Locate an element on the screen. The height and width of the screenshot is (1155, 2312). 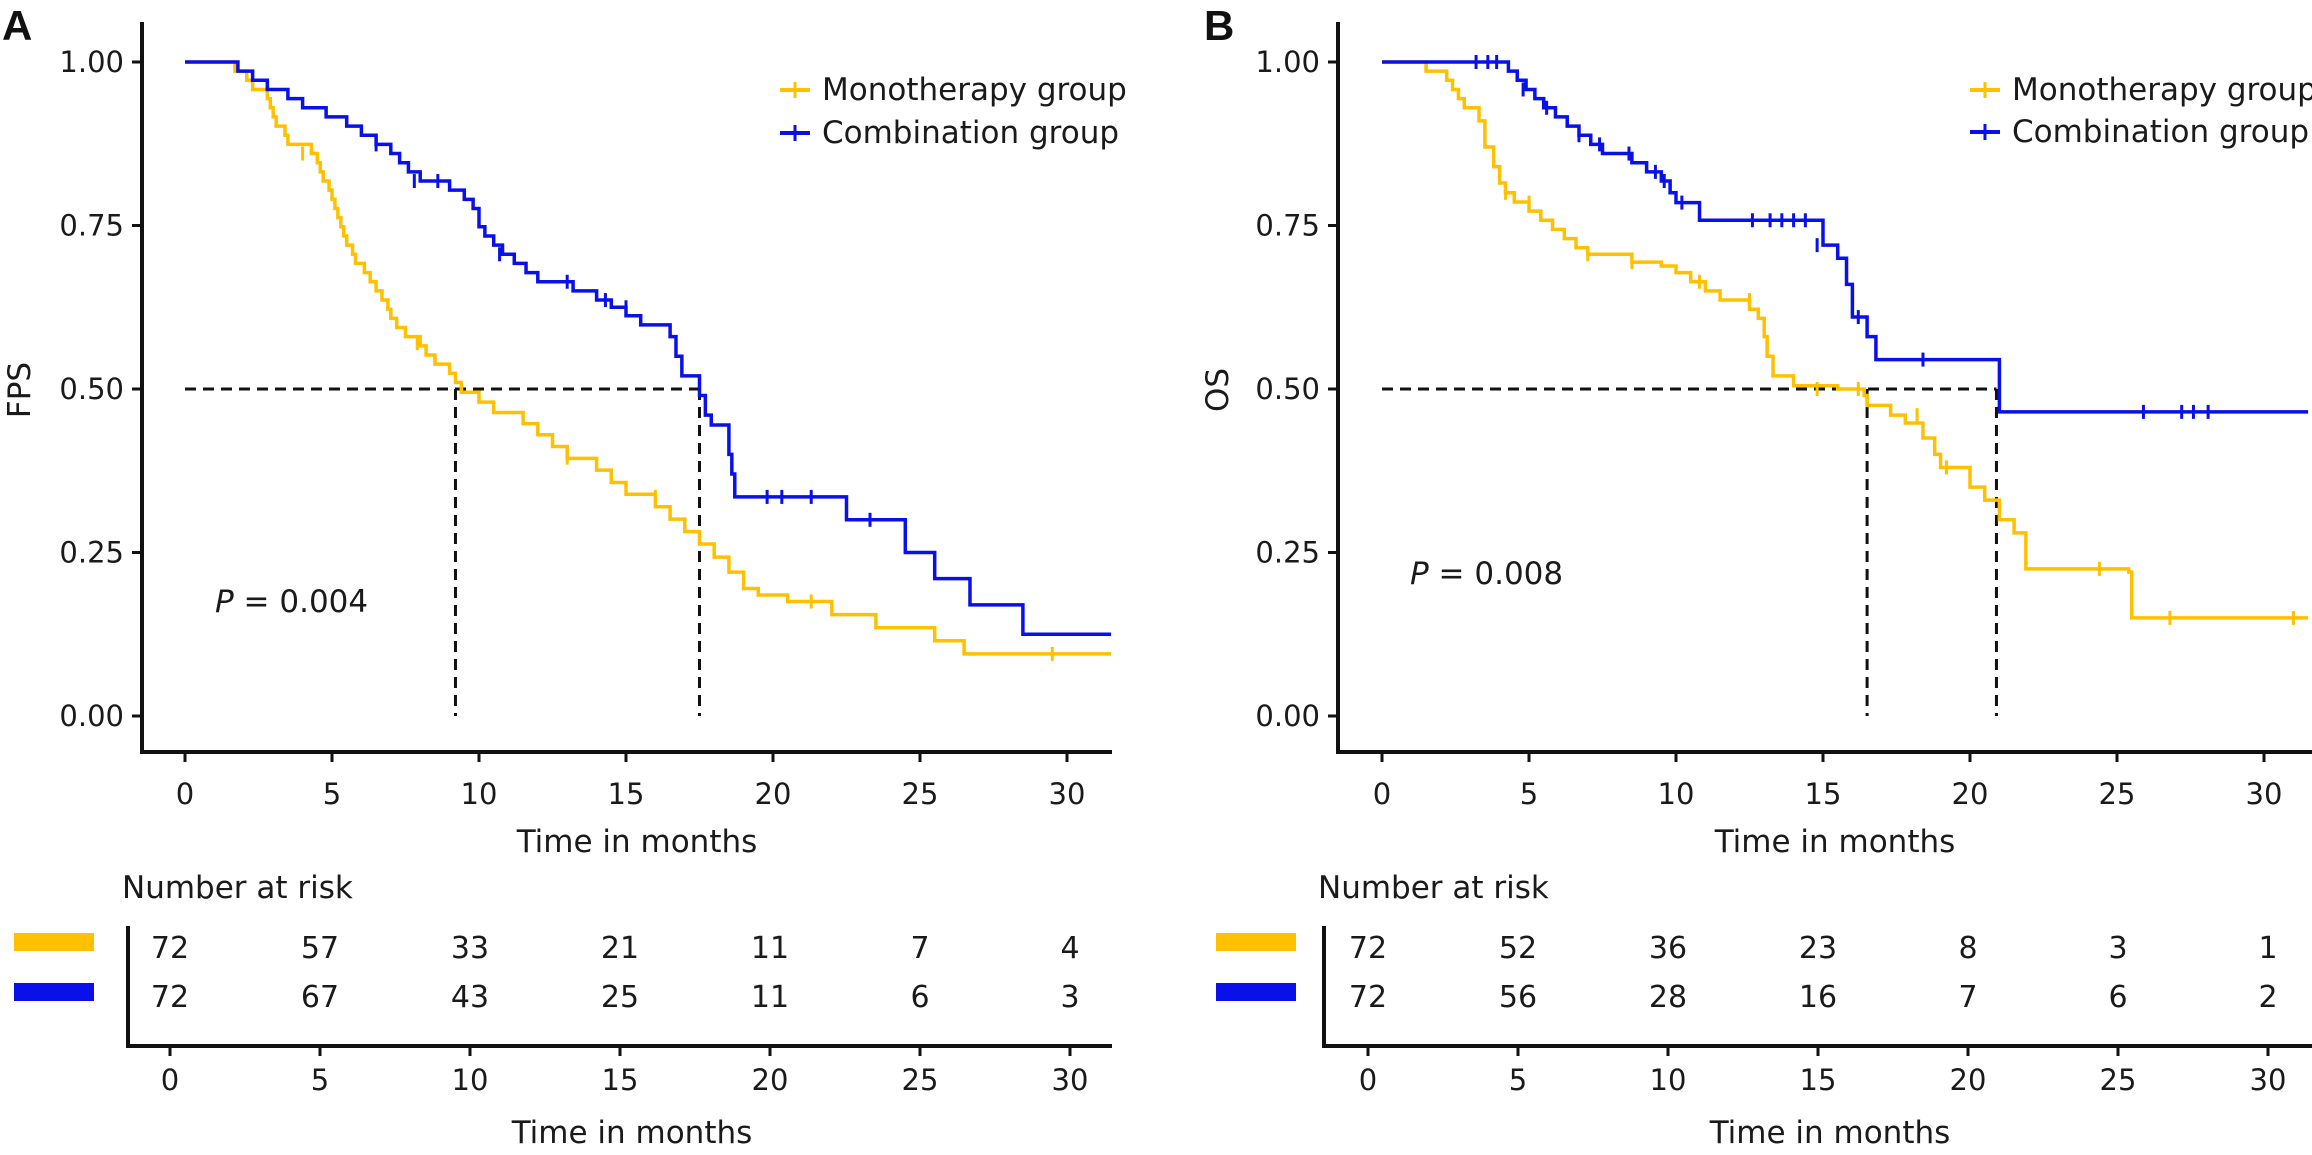
risk-count-combination: 2 is located at coordinates (2267, 997).